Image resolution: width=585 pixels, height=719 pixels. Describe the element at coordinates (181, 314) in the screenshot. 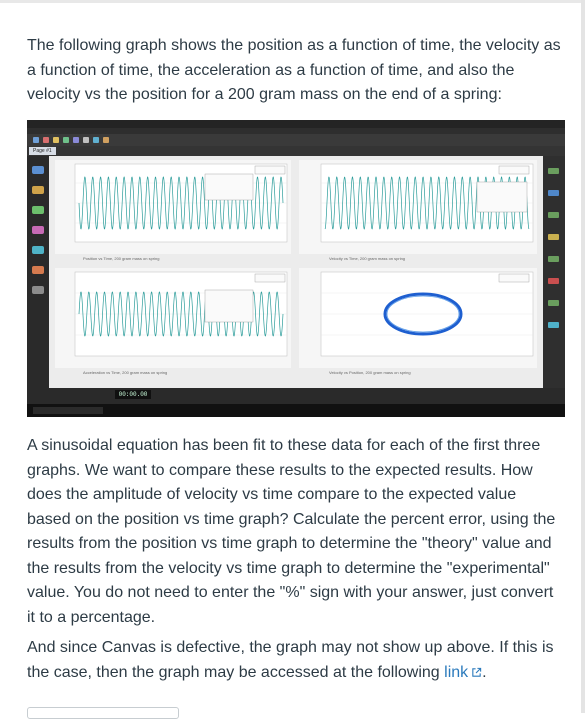

I see `acceleration-trace` at that location.